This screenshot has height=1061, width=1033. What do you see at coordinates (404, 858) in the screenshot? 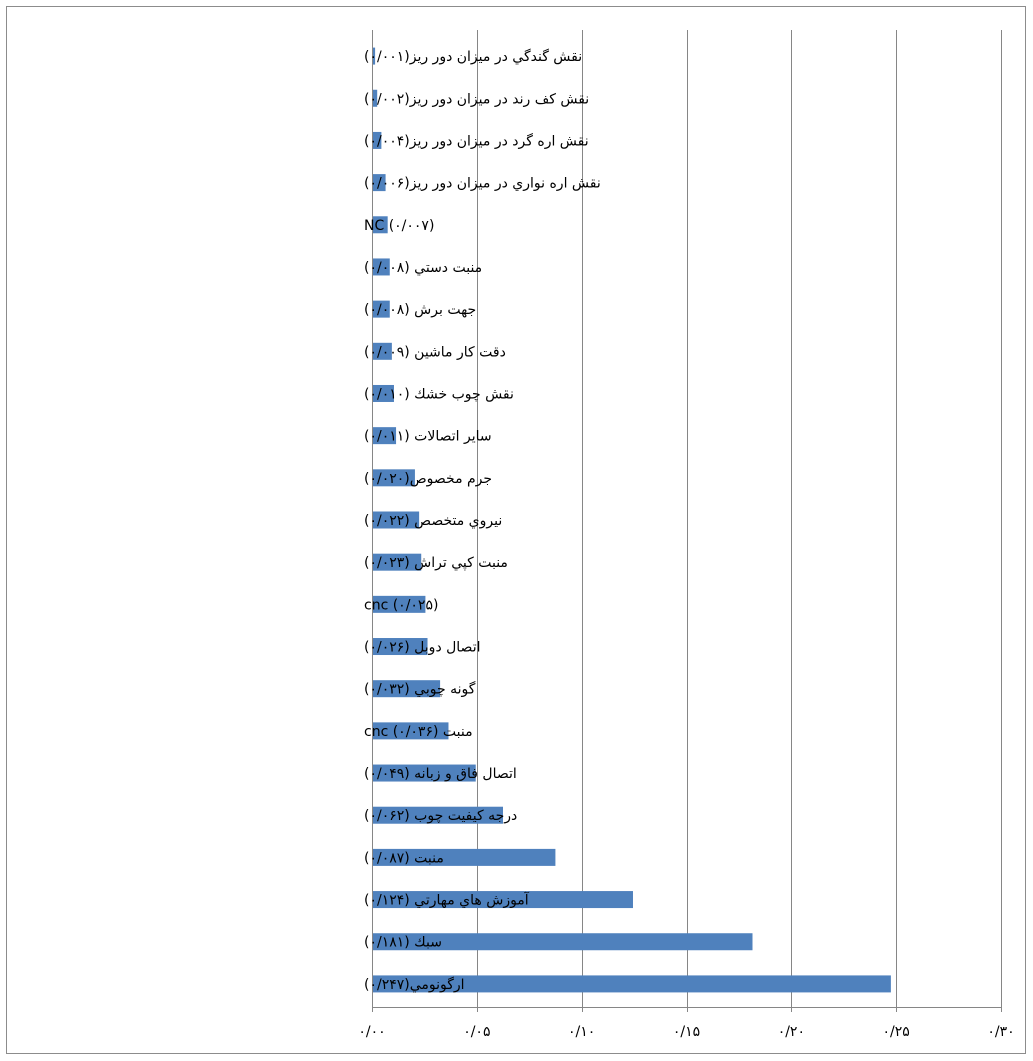
I see `category-label: منبت (۰/۰۸۷)` at bounding box center [404, 858].